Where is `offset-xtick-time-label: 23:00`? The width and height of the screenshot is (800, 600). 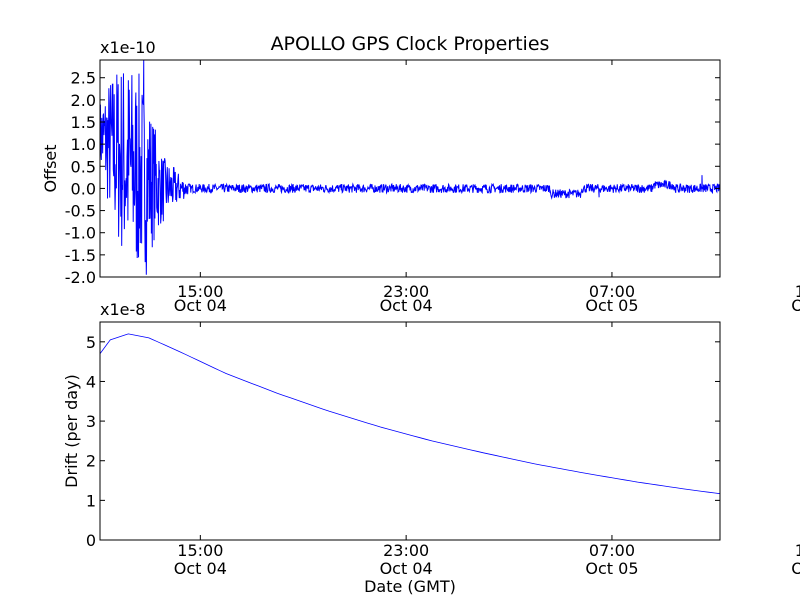
offset-xtick-time-label: 23:00 is located at coordinates (406, 291).